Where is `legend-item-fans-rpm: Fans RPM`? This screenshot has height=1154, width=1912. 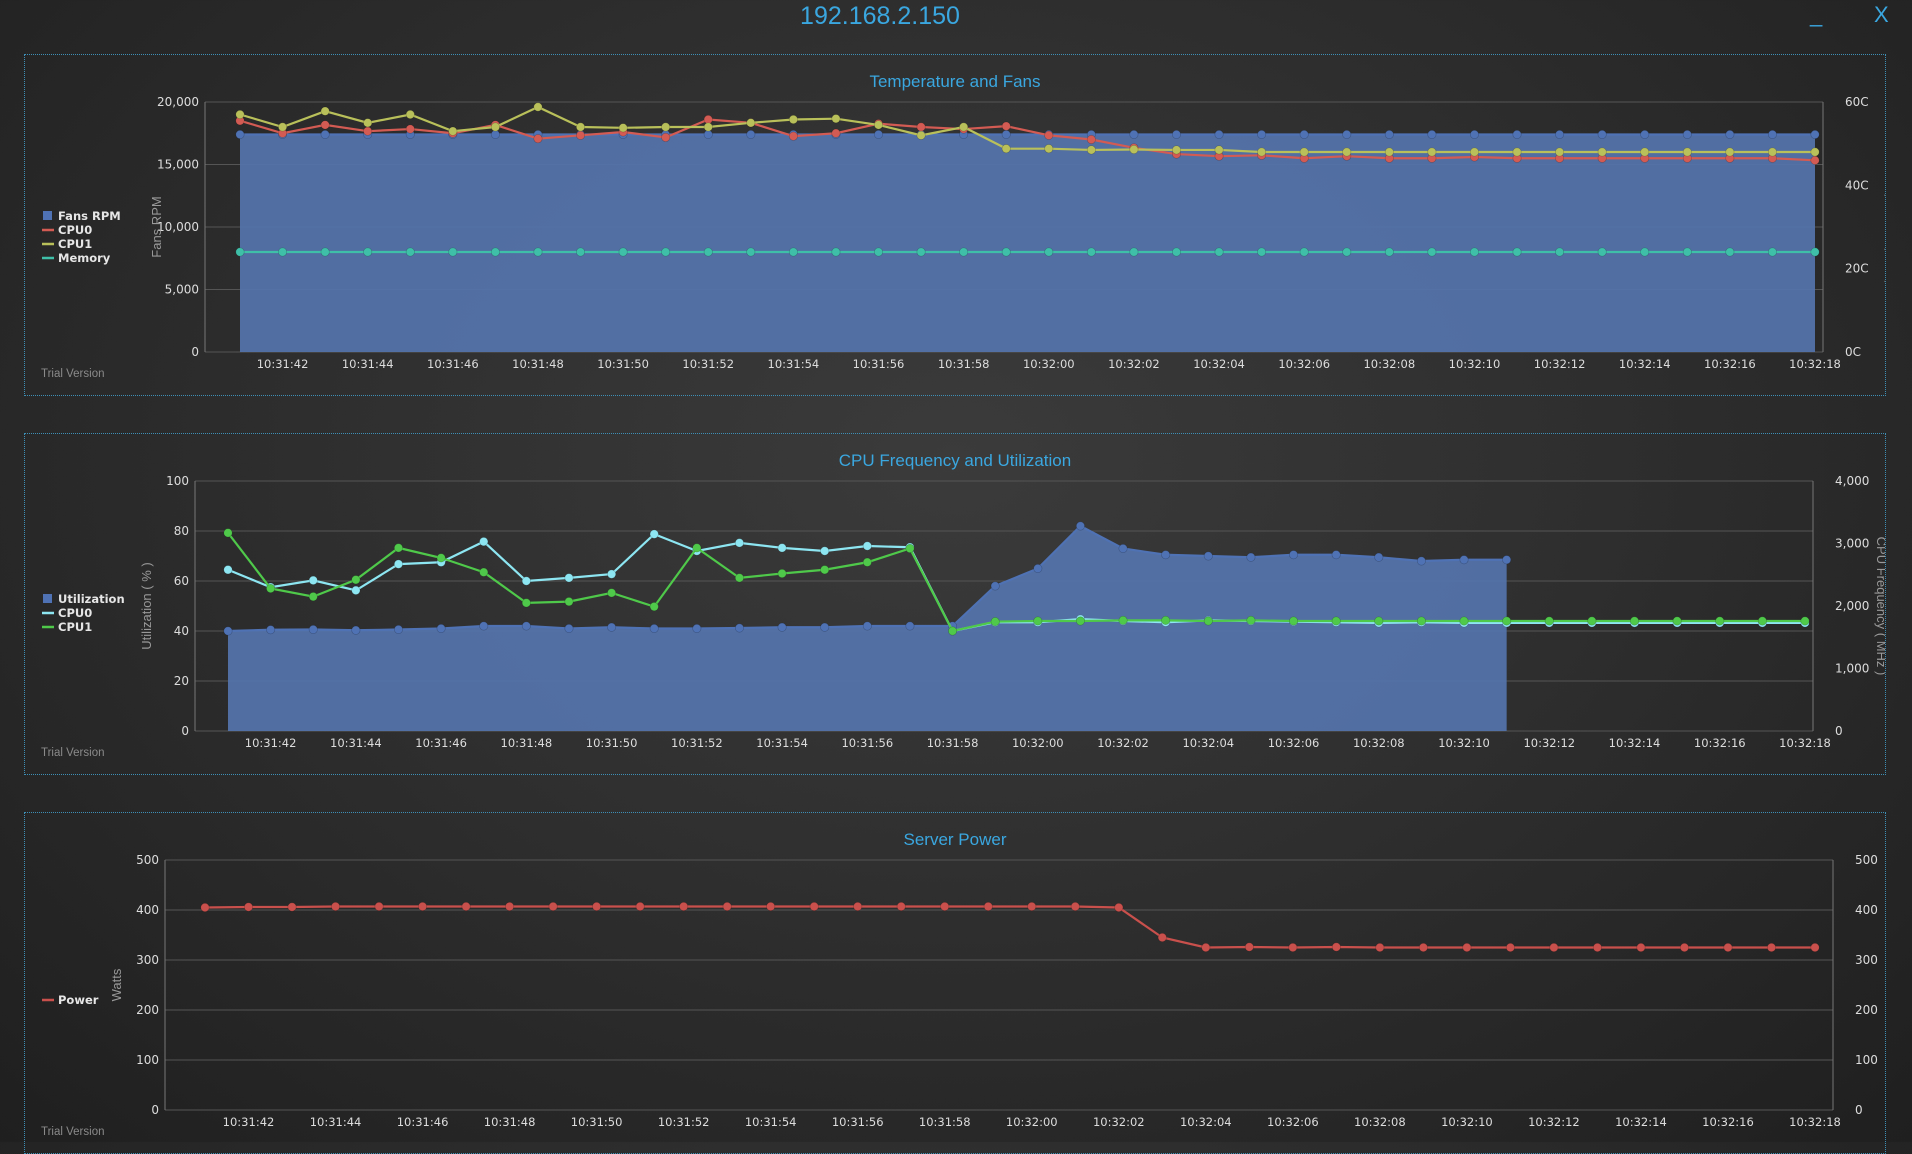 legend-item-fans-rpm: Fans RPM is located at coordinates (89, 216).